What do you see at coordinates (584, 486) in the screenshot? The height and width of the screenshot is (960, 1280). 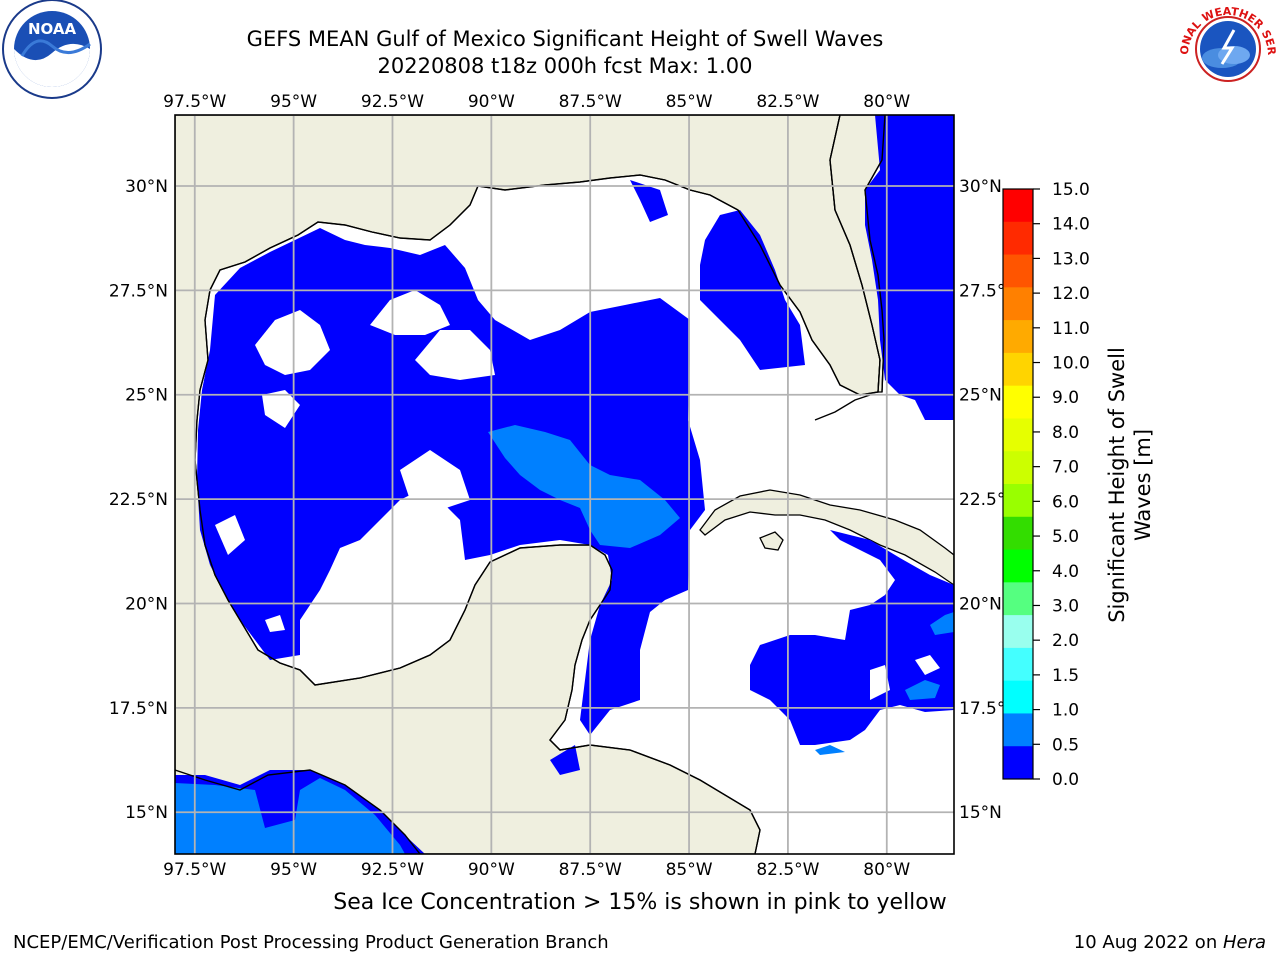 I see `swell-mid-central-gulf` at bounding box center [584, 486].